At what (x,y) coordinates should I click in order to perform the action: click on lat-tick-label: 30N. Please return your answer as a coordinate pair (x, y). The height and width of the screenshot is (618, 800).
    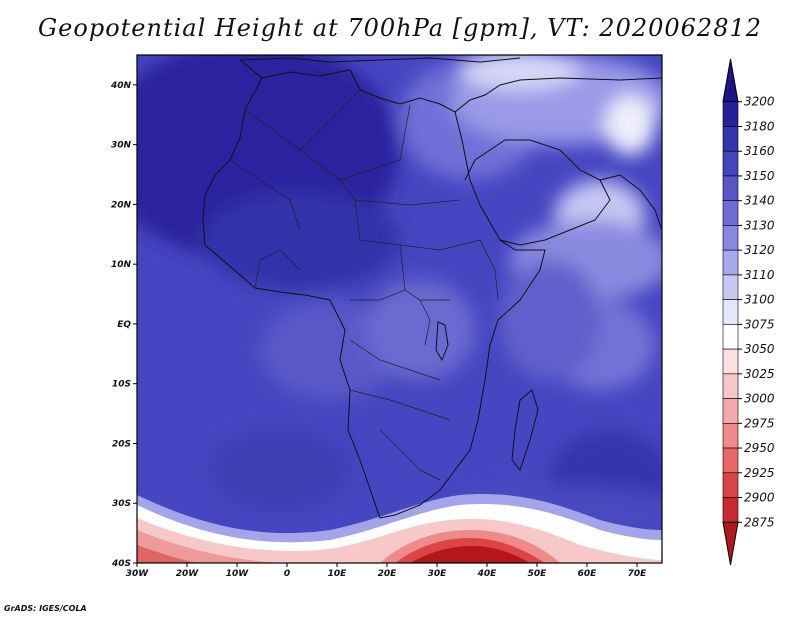
    Looking at the image, I should click on (121, 146).